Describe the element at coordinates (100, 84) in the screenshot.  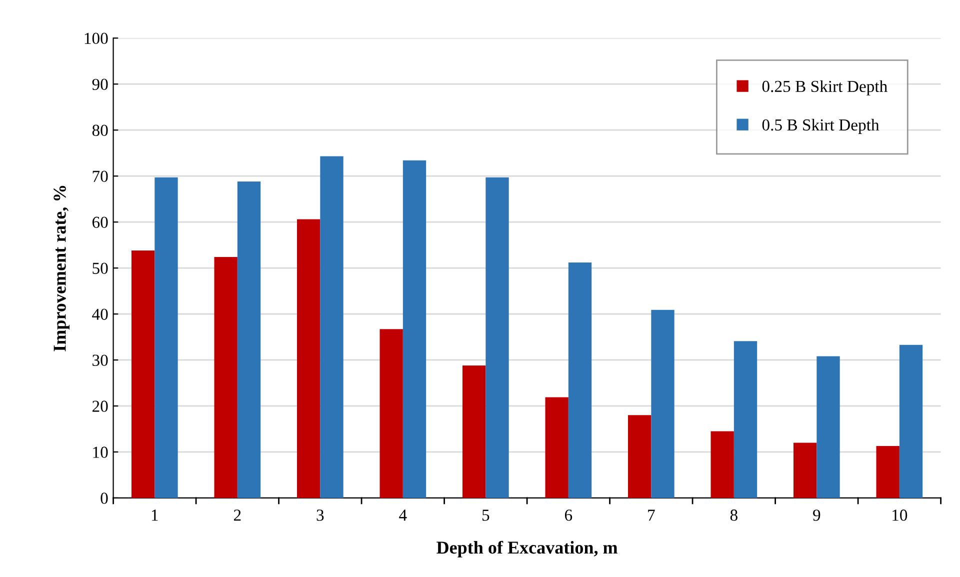
I see `y-tick-label: 90` at that location.